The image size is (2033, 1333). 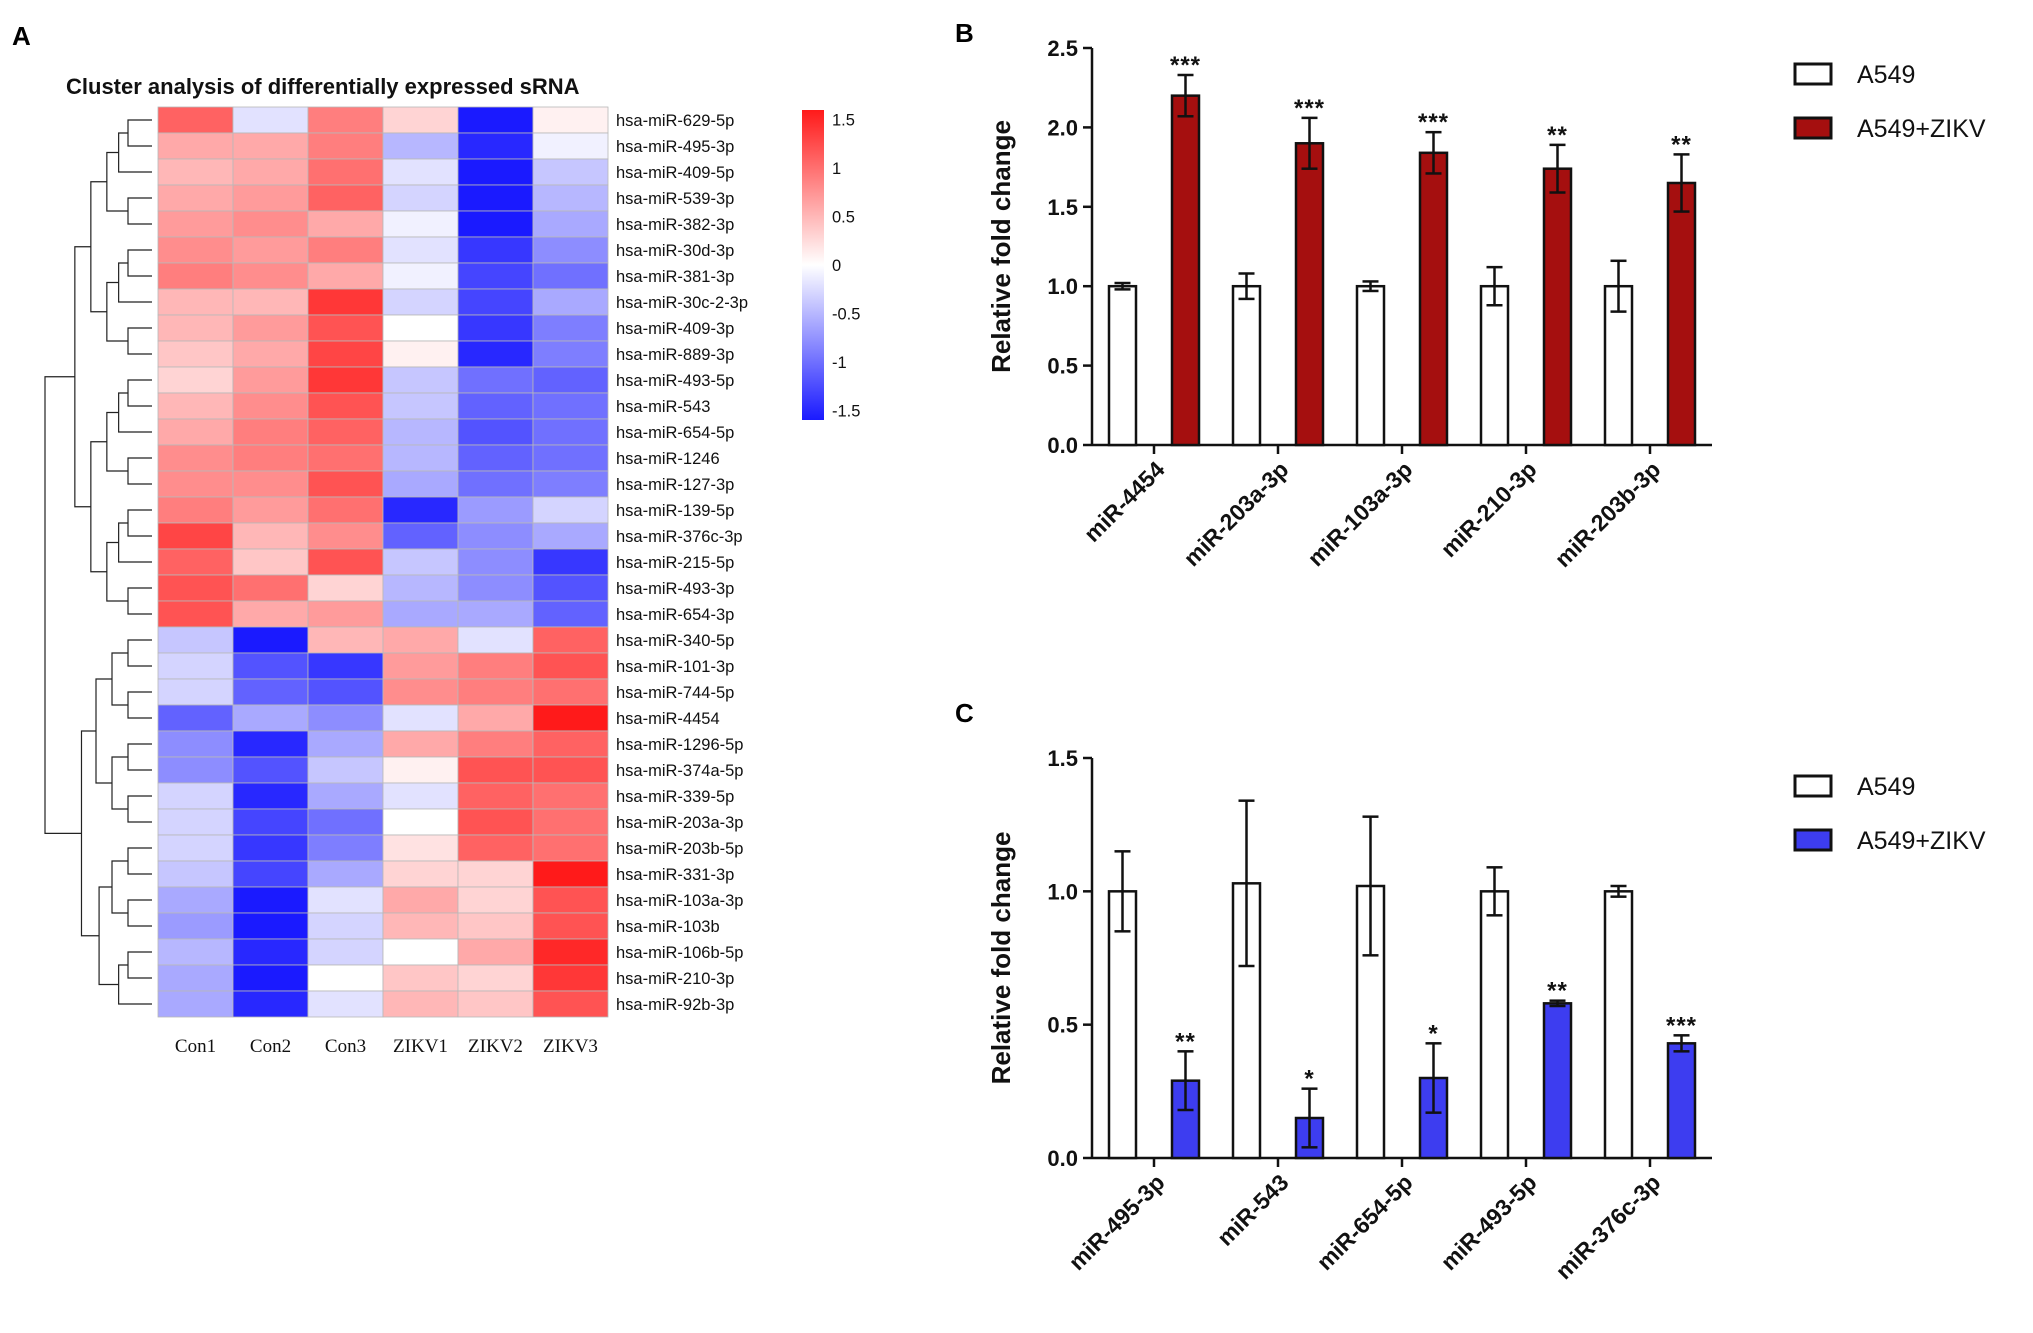 I want to click on heatmap-row-label: hsa-miR-106b-5p, so click(x=679, y=953).